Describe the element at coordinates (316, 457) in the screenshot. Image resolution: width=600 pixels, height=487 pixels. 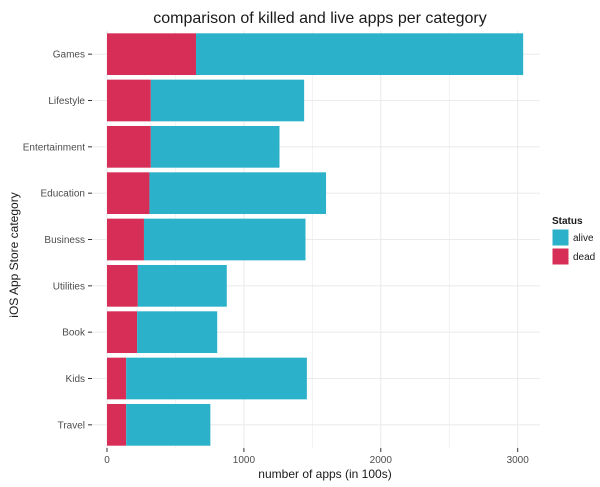
I see `x-axis: 0 1000 2000 3000` at that location.